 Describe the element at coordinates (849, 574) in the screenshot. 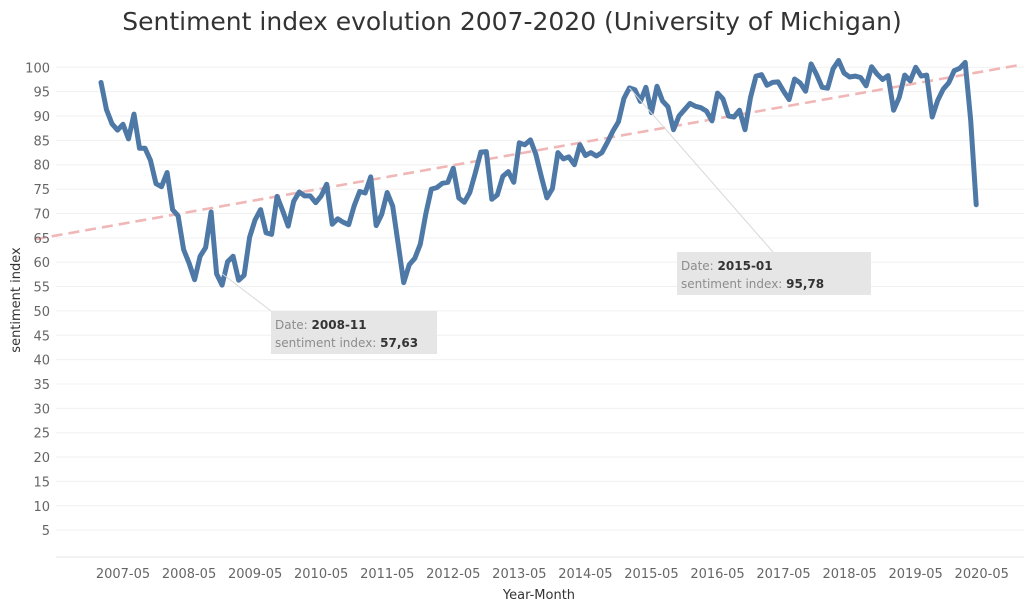

I see `x-tick-label: 2018-05` at that location.